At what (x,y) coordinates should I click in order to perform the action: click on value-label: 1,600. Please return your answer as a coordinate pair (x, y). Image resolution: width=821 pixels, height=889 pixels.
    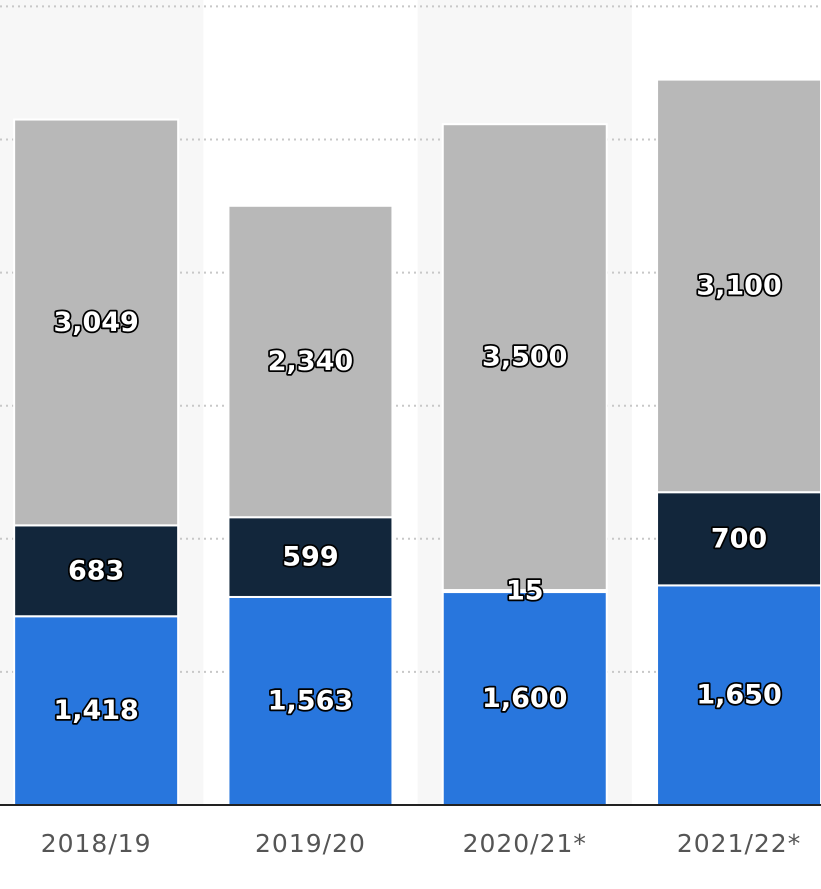
    Looking at the image, I should click on (524, 698).